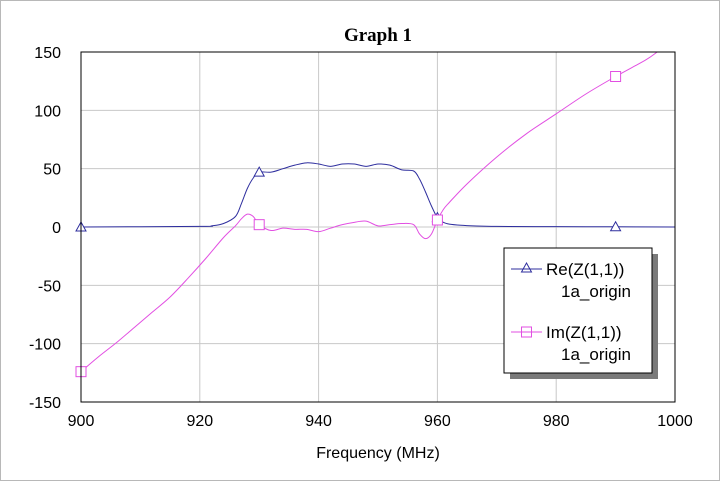  I want to click on y-tick-label: 100, so click(47, 111).